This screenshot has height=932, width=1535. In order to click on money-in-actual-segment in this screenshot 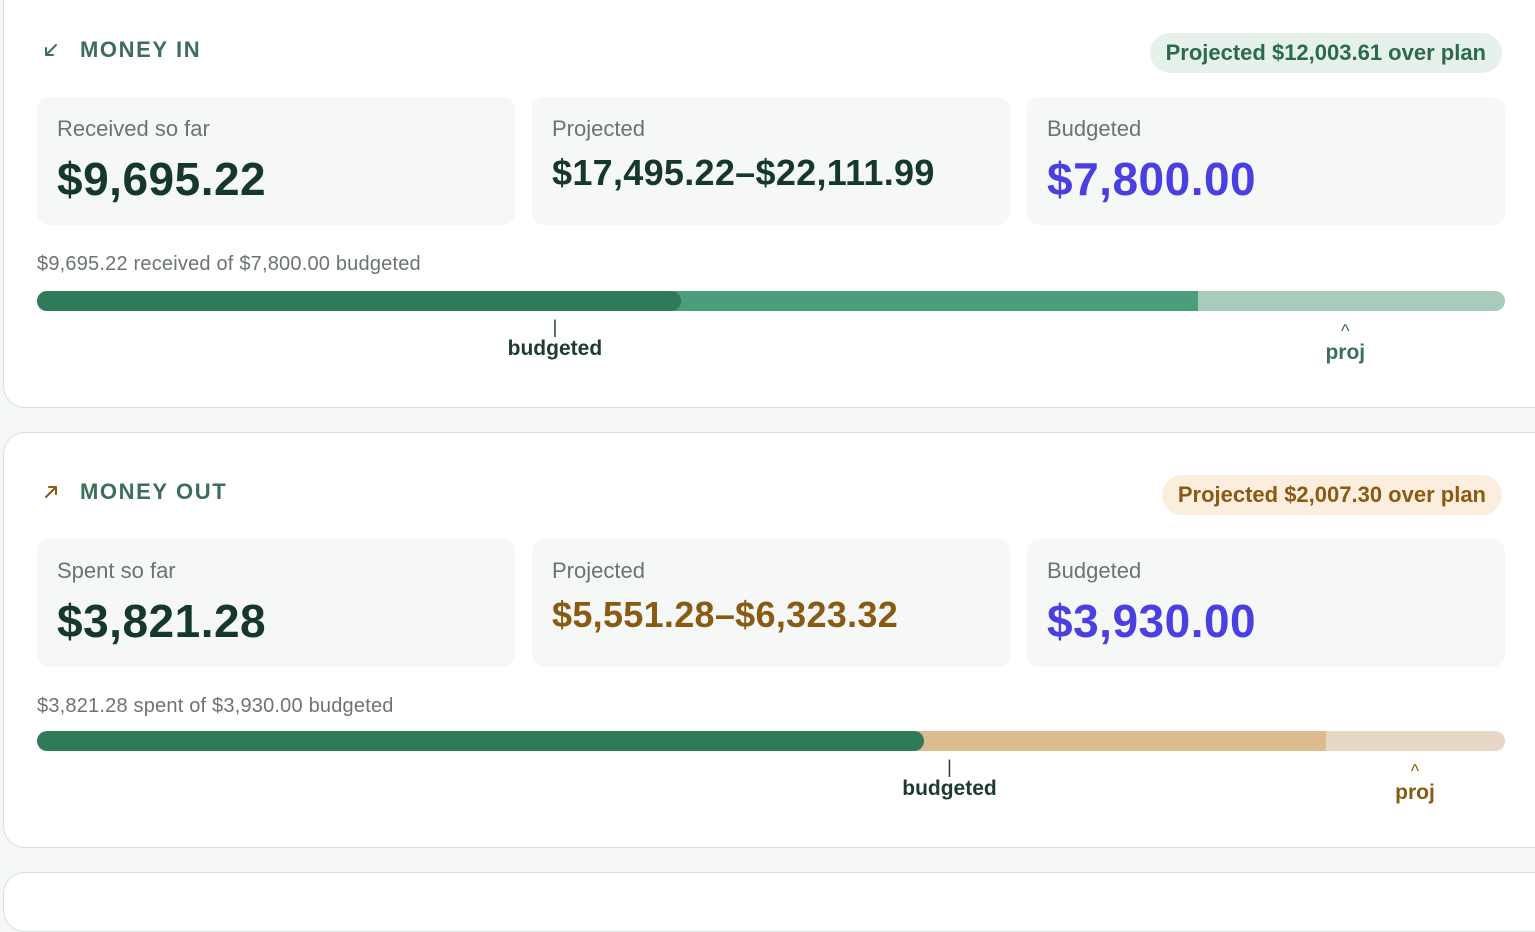, I will do `click(359, 301)`.